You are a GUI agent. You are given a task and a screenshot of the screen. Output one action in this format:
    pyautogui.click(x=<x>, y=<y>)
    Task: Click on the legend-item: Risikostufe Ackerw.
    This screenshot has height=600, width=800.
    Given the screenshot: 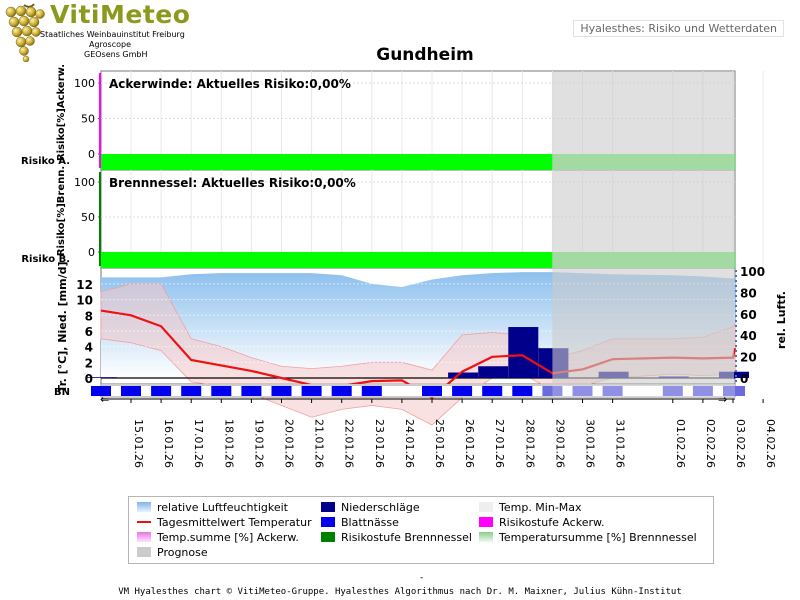 What is the action you would take?
    pyautogui.click(x=541, y=522)
    